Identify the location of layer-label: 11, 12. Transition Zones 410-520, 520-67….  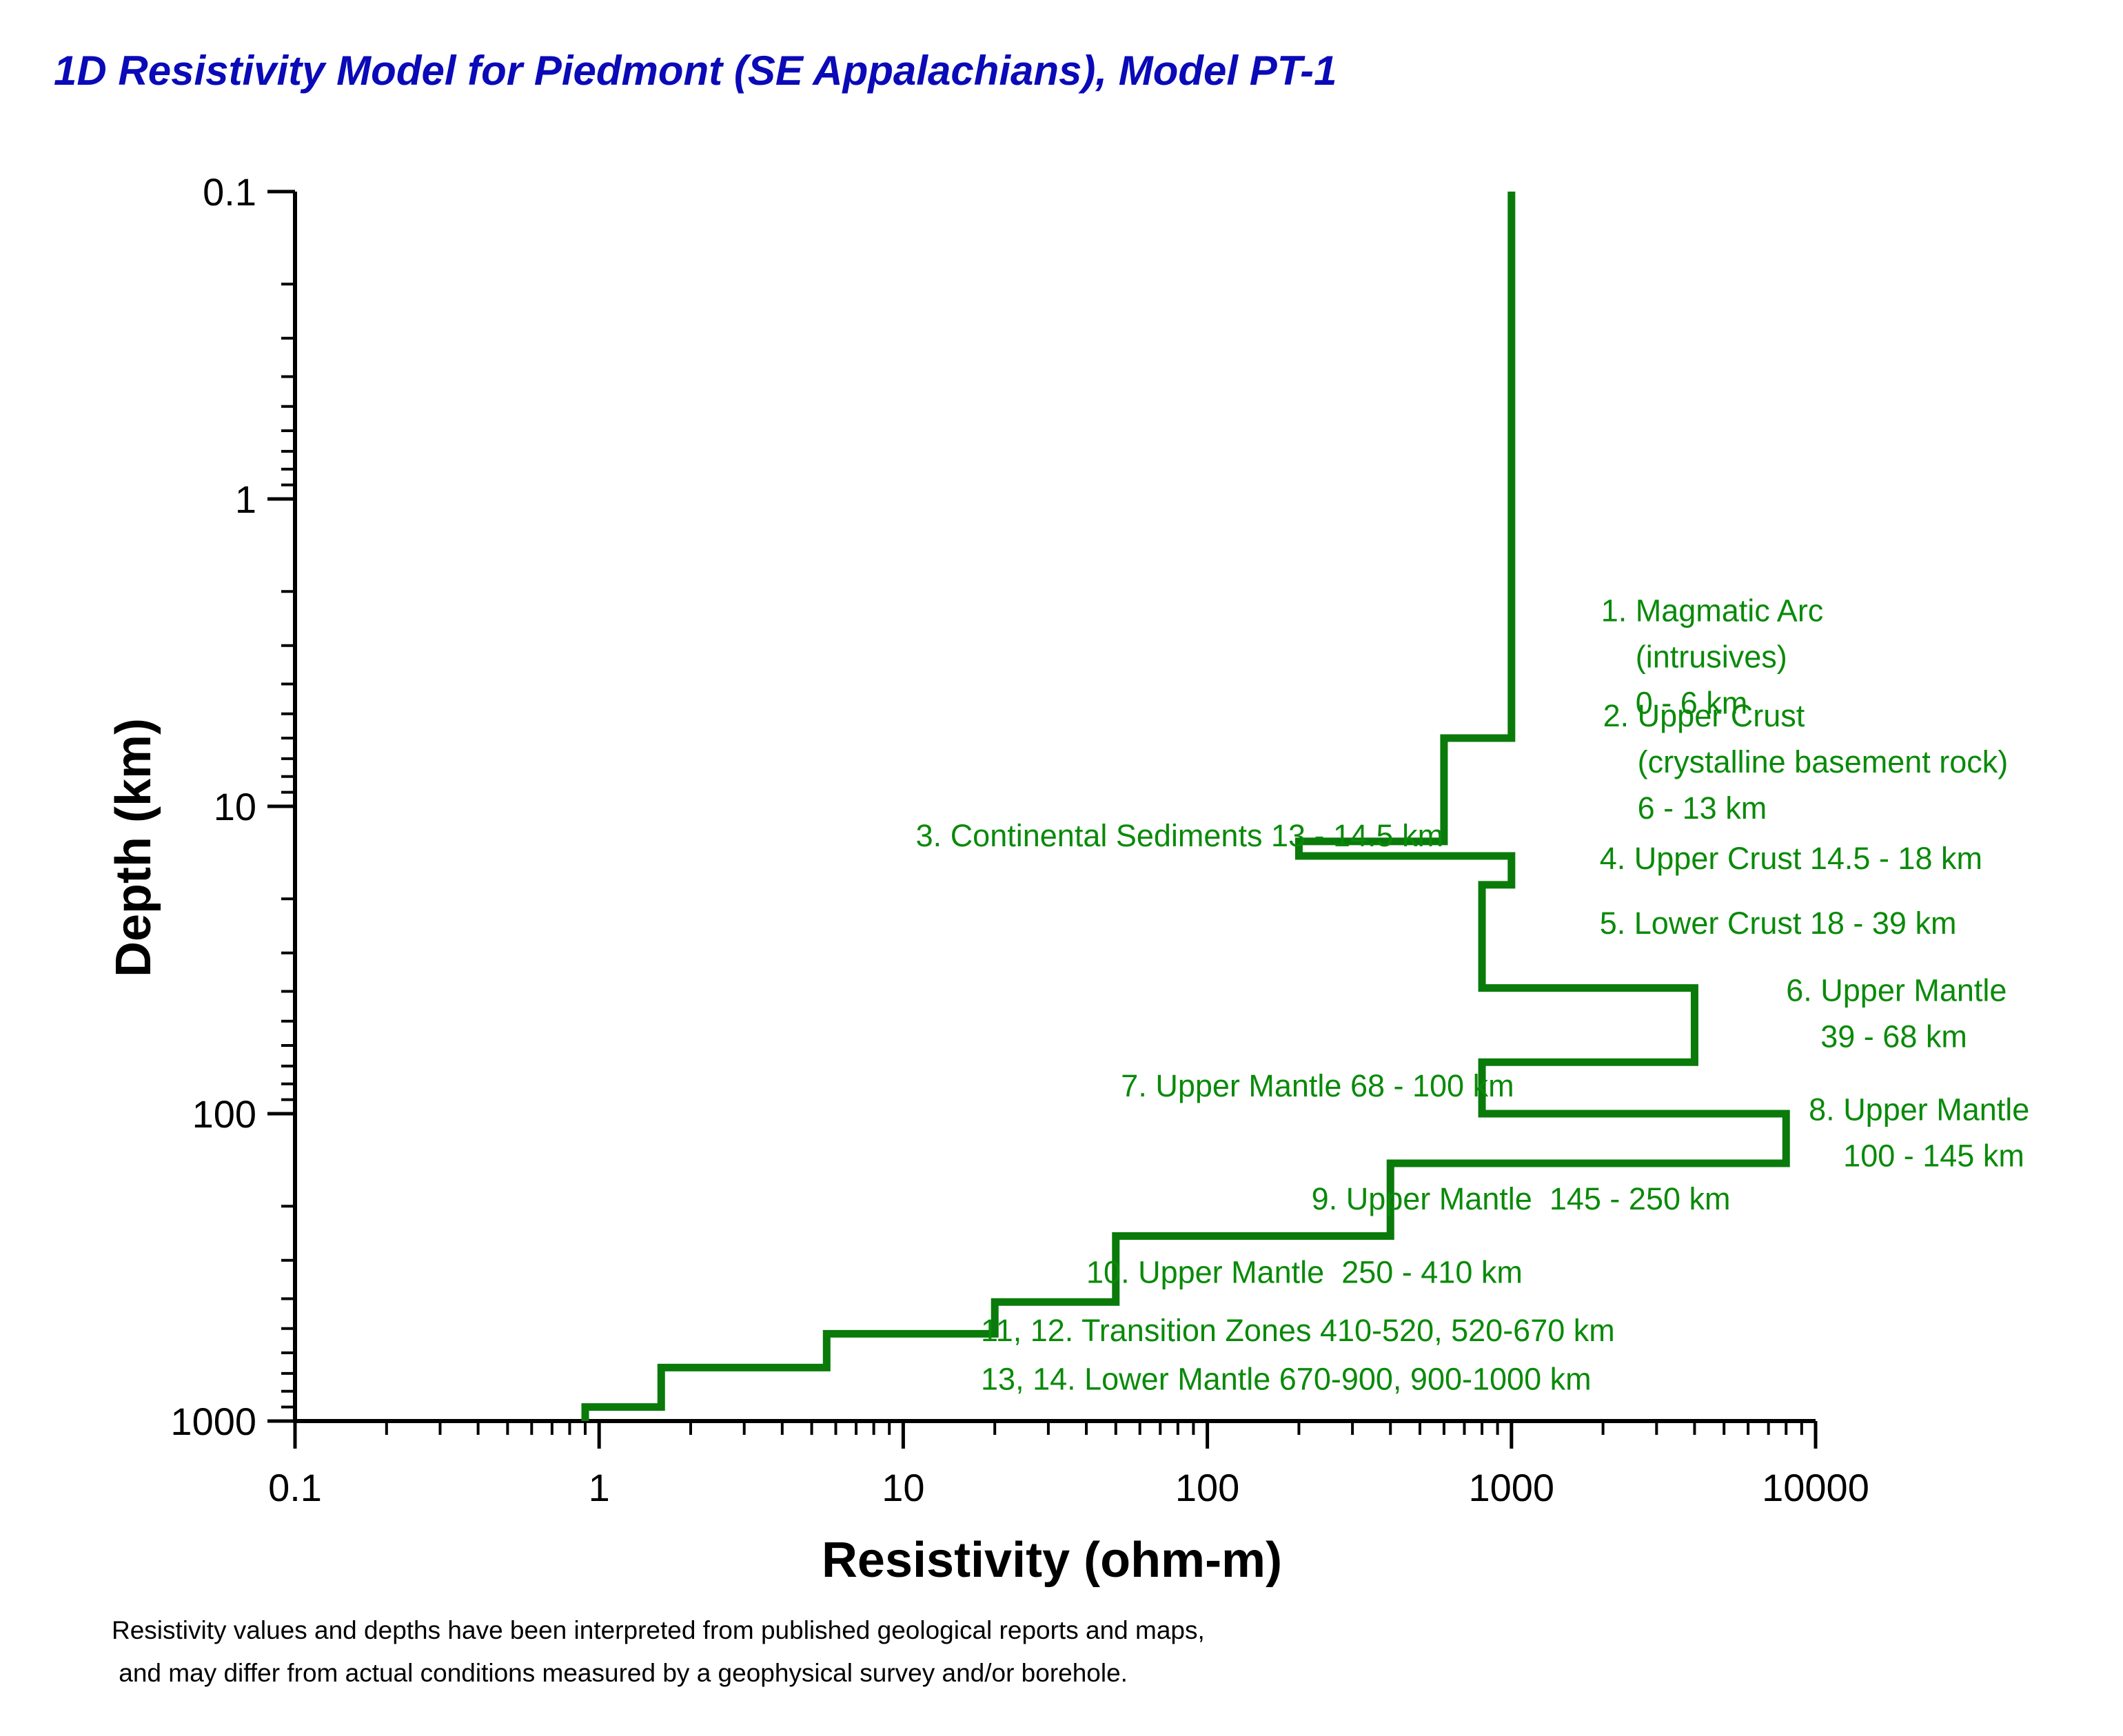
(1298, 1330).